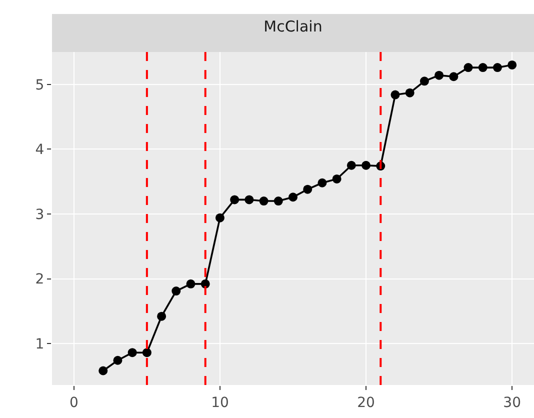 This screenshot has height=418, width=534. Describe the element at coordinates (39, 214) in the screenshot. I see `y-tick-label: 3` at that location.